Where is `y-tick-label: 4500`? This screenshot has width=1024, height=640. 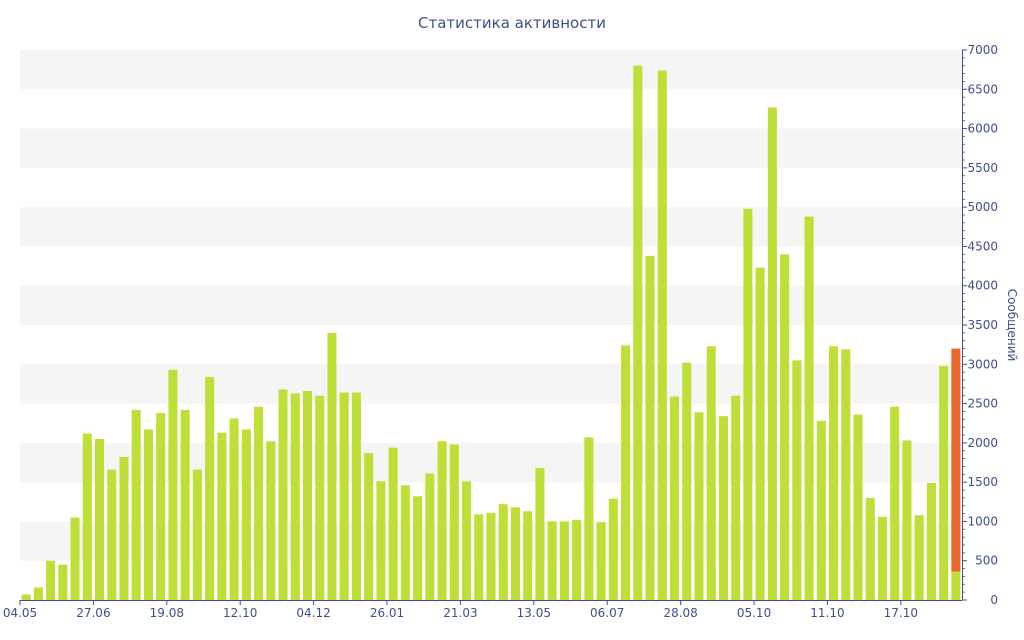
y-tick-label: 4500 is located at coordinates (982, 246).